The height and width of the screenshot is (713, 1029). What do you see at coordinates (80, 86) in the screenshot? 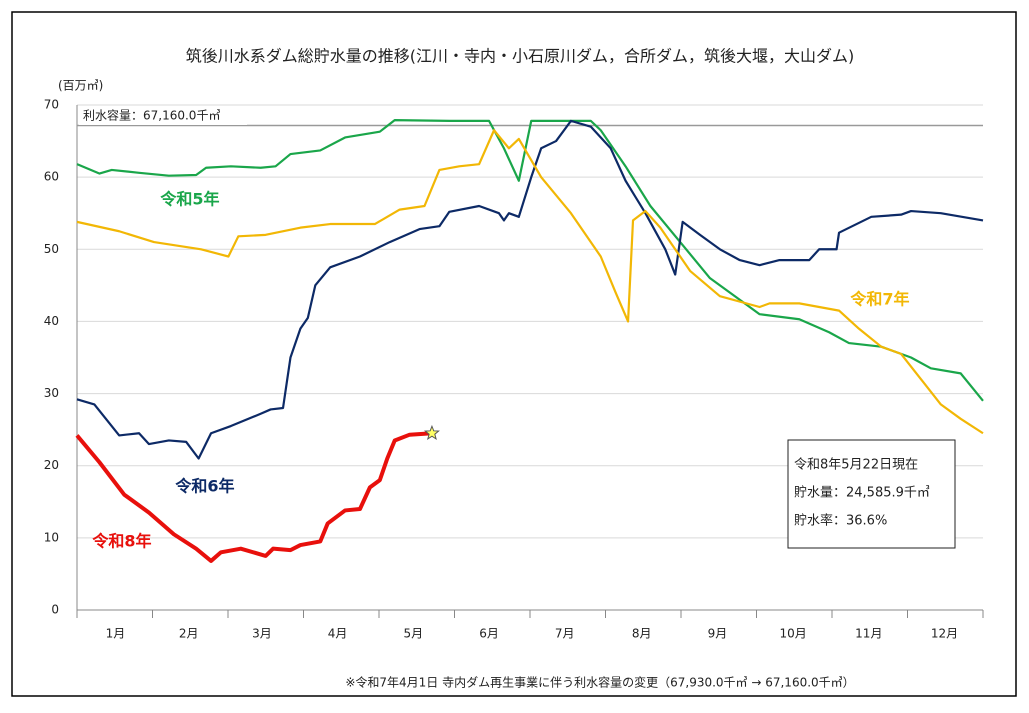
I see `y-axis-label: (百万㎥)` at bounding box center [80, 86].